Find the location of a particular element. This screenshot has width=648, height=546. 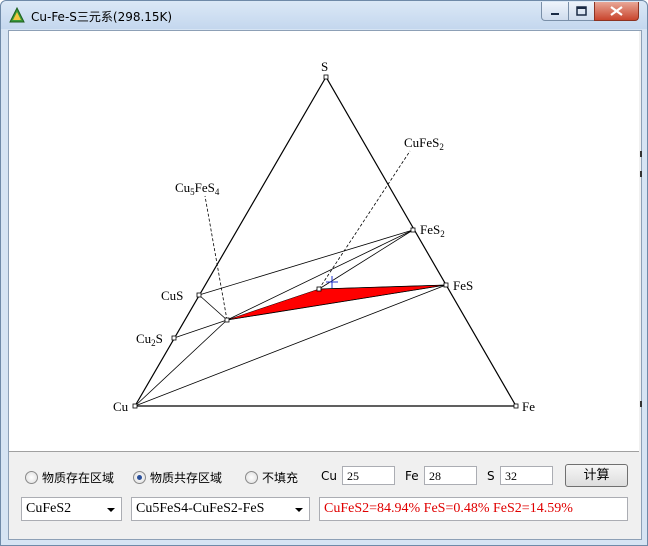

close-button is located at coordinates (616, 11).